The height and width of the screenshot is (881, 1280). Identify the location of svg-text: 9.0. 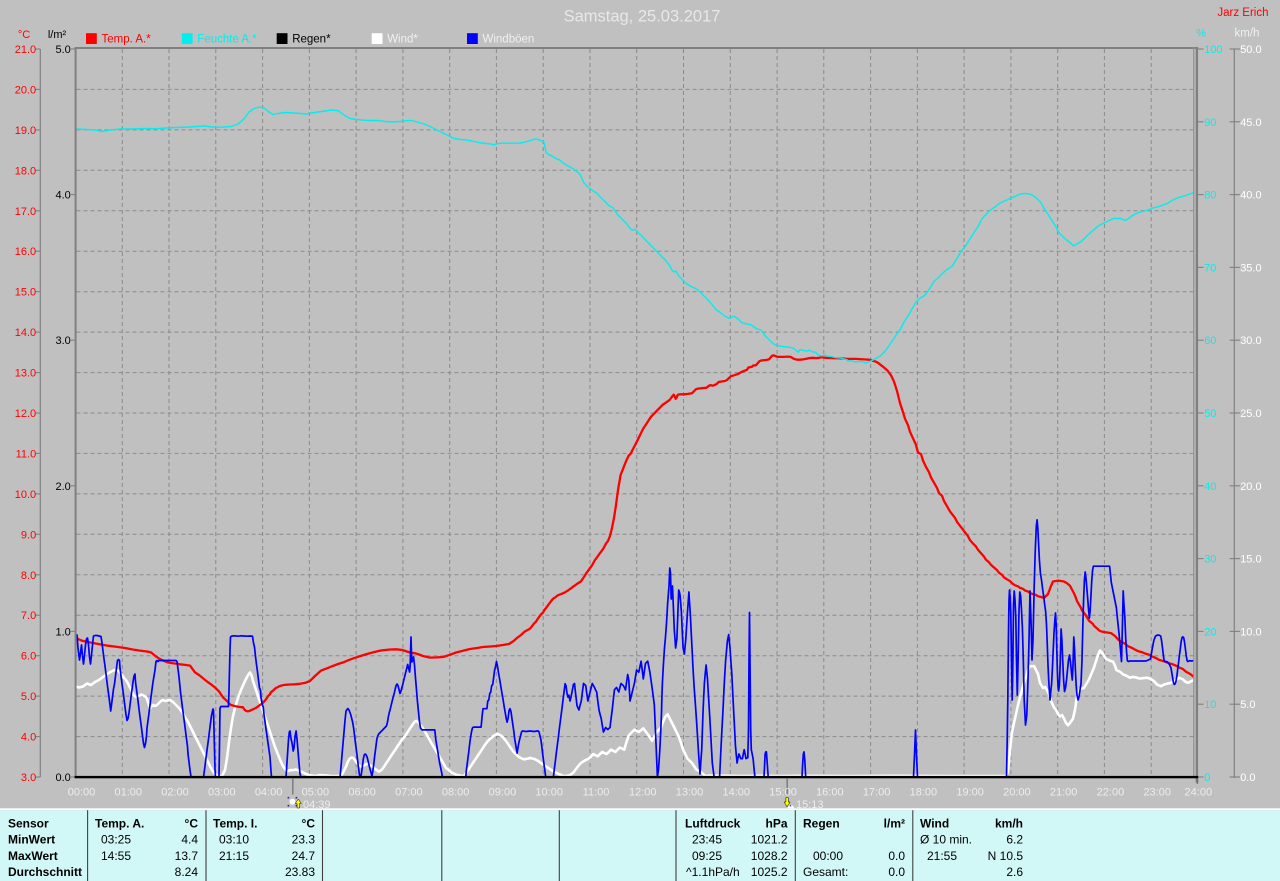
(28, 535).